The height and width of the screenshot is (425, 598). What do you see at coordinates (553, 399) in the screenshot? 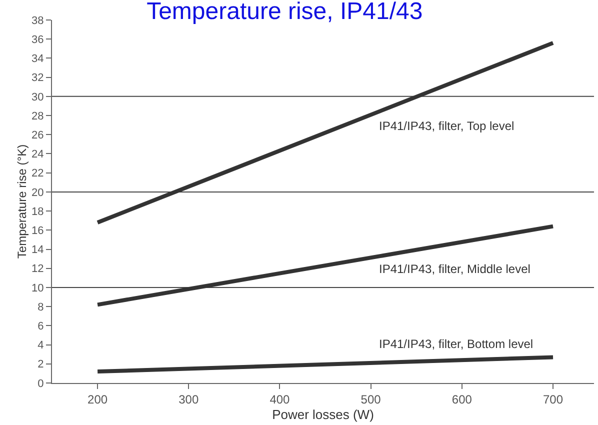
I see `x-tick-label: 700` at bounding box center [553, 399].